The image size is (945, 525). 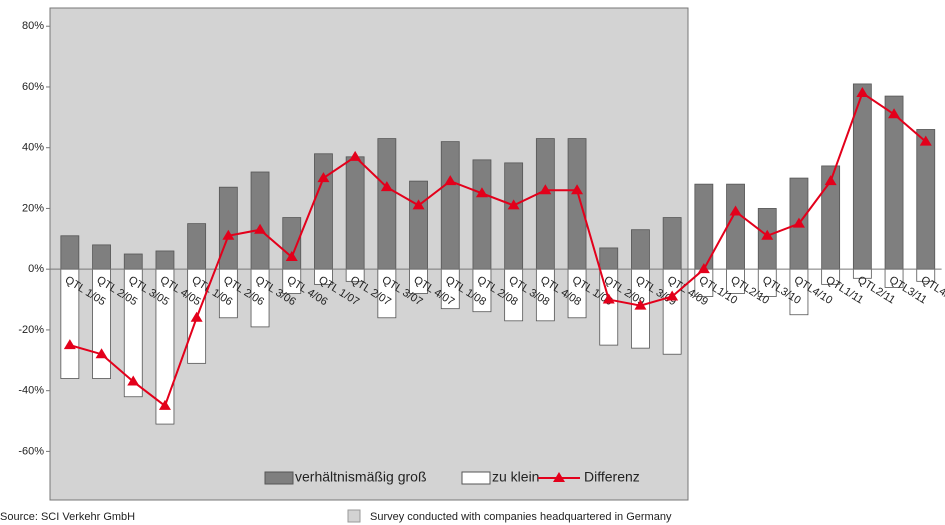 What do you see at coordinates (36, 269) in the screenshot?
I see `y-tick-label: 0%` at bounding box center [36, 269].